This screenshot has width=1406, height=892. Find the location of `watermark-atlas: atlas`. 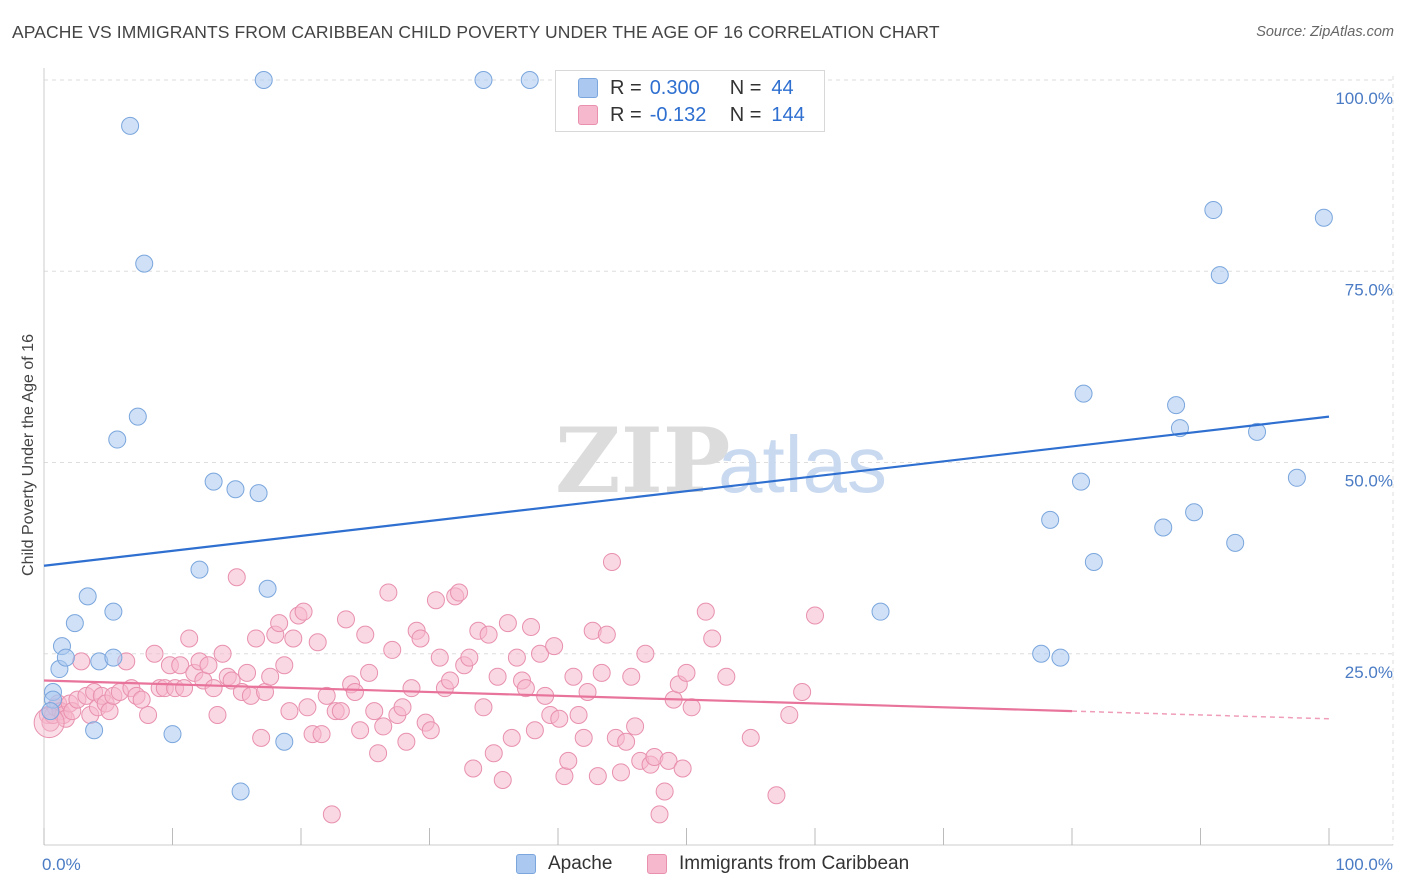

watermark-atlas: atlas is located at coordinates (802, 464).